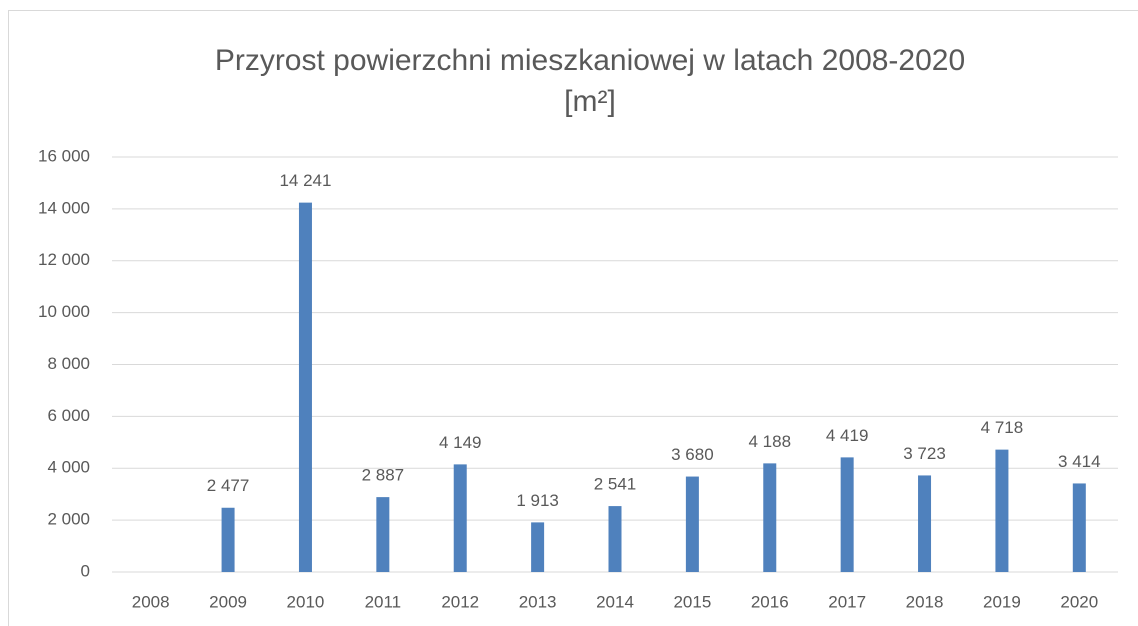 The image size is (1138, 626). What do you see at coordinates (228, 485) in the screenshot?
I see `value-label: 2 477` at bounding box center [228, 485].